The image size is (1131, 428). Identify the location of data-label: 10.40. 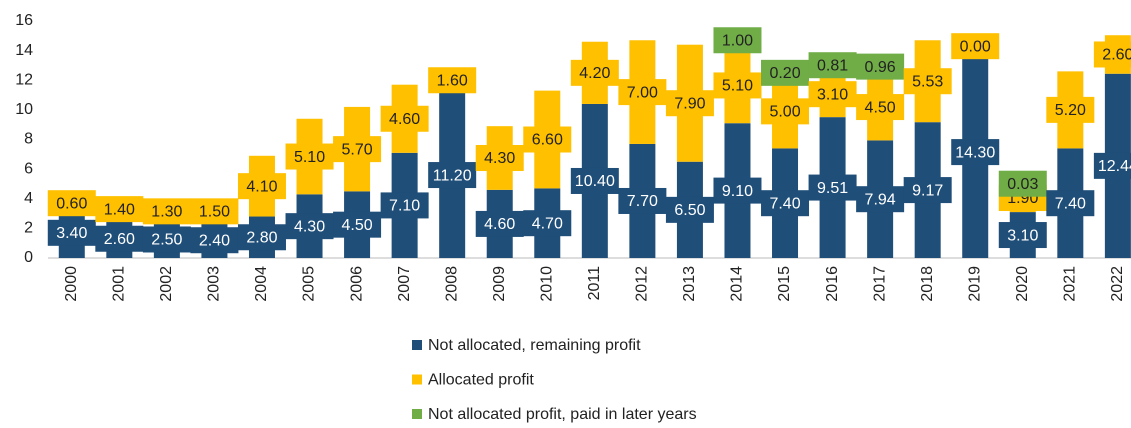
(595, 181).